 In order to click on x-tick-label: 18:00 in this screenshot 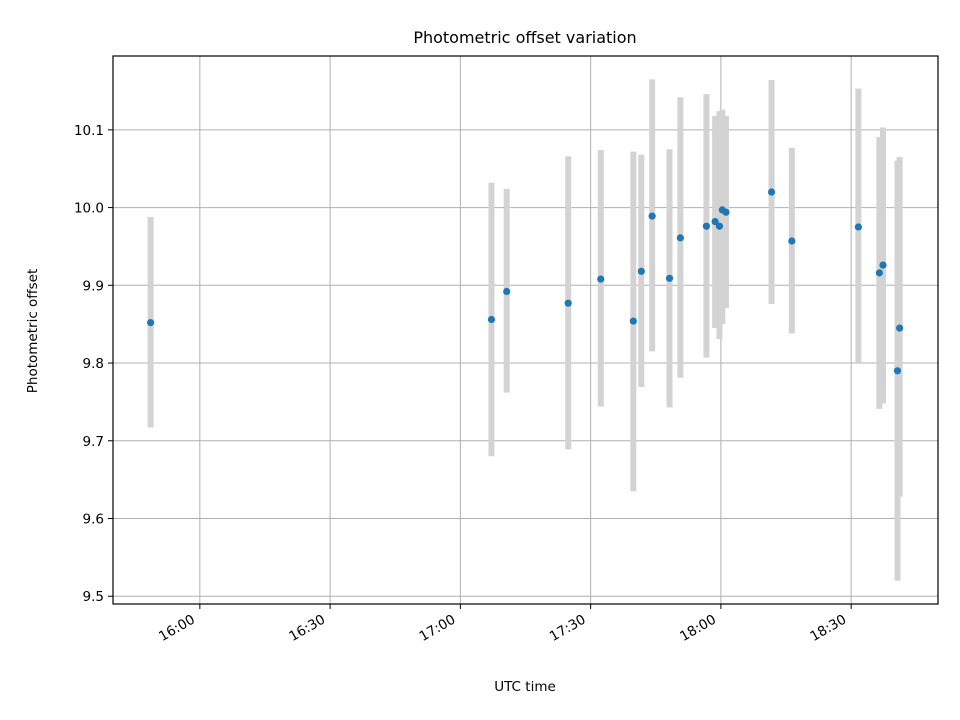, I will do `click(698, 628)`.